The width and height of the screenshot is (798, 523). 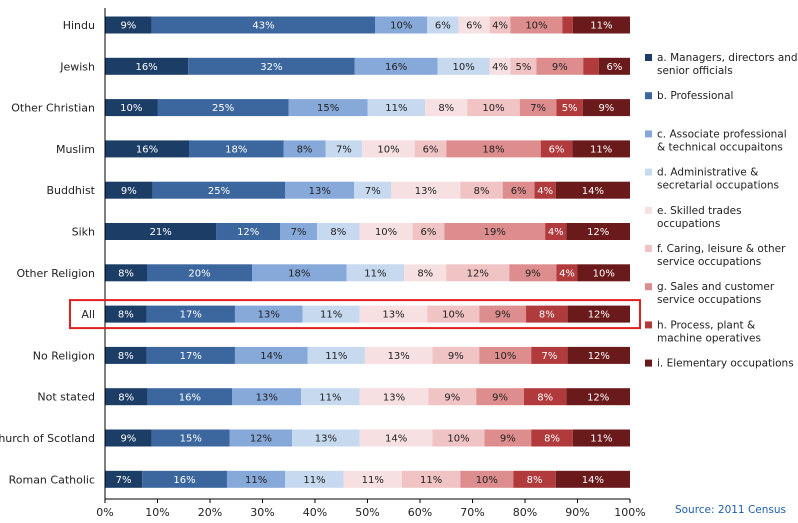 I want to click on category-label: Church of Scotland, so click(x=47, y=438).